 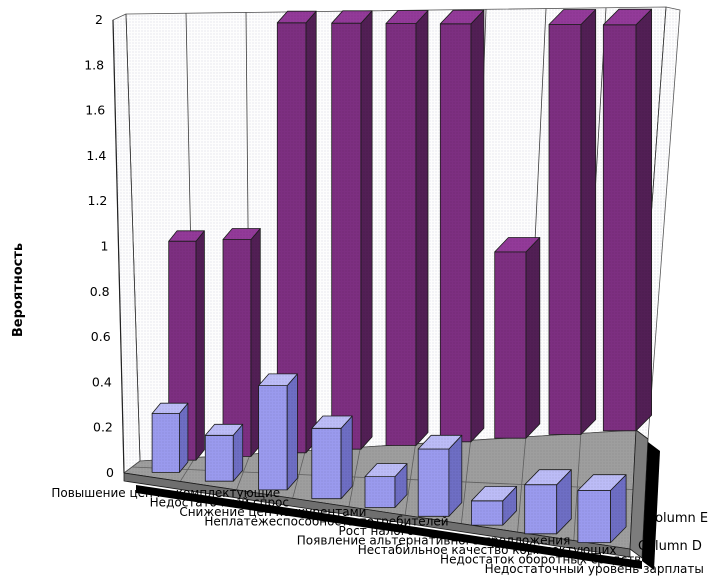 What do you see at coordinates (100, 291) in the screenshot?
I see `y-tick-label: 0.8` at bounding box center [100, 291].